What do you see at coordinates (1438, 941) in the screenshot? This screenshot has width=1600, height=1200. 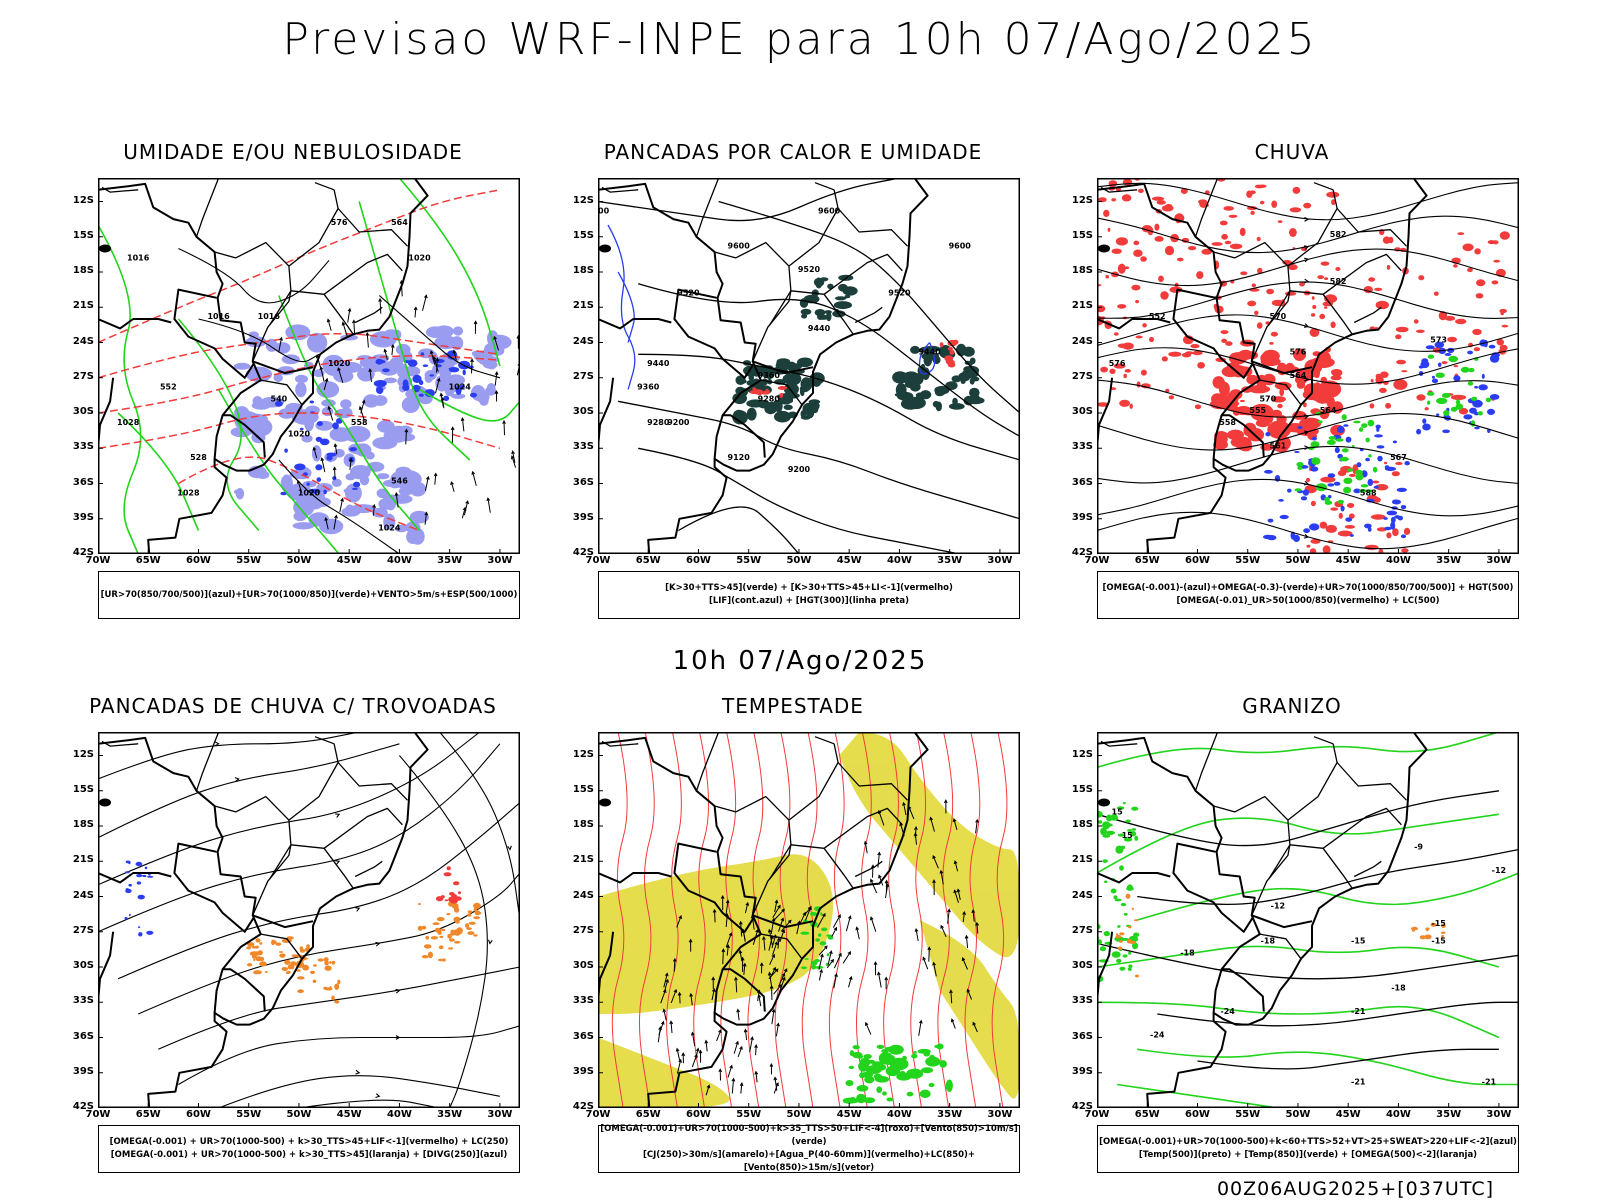 I see `contour-label: -15` at bounding box center [1438, 941].